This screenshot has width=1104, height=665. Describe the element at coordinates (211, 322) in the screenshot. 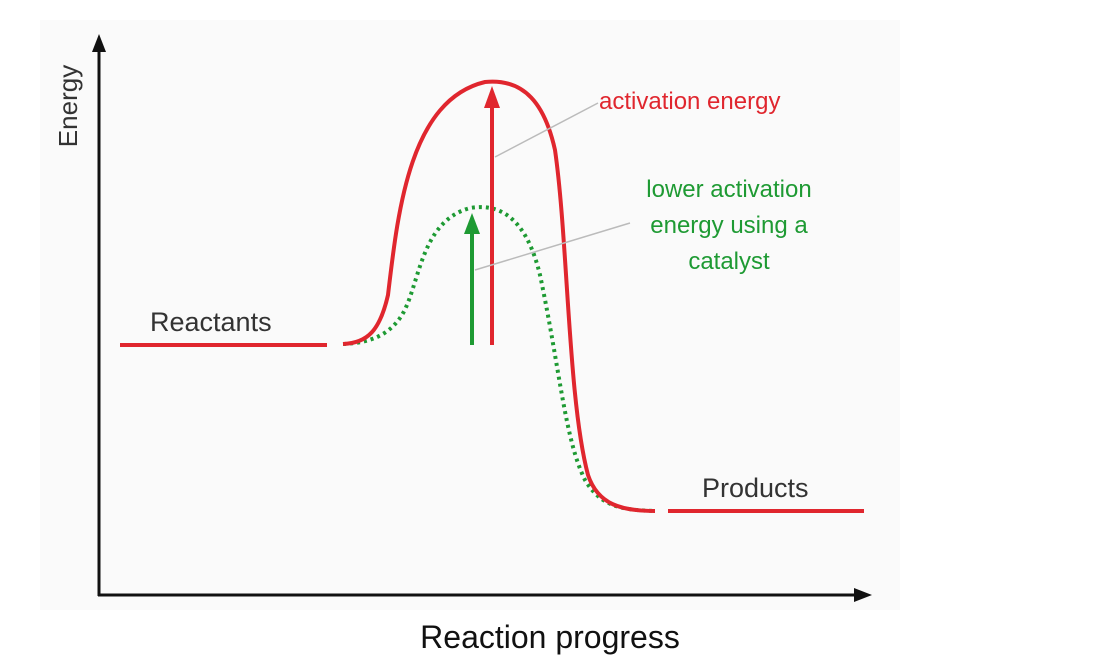

I see `reactants-label: Reactants` at that location.